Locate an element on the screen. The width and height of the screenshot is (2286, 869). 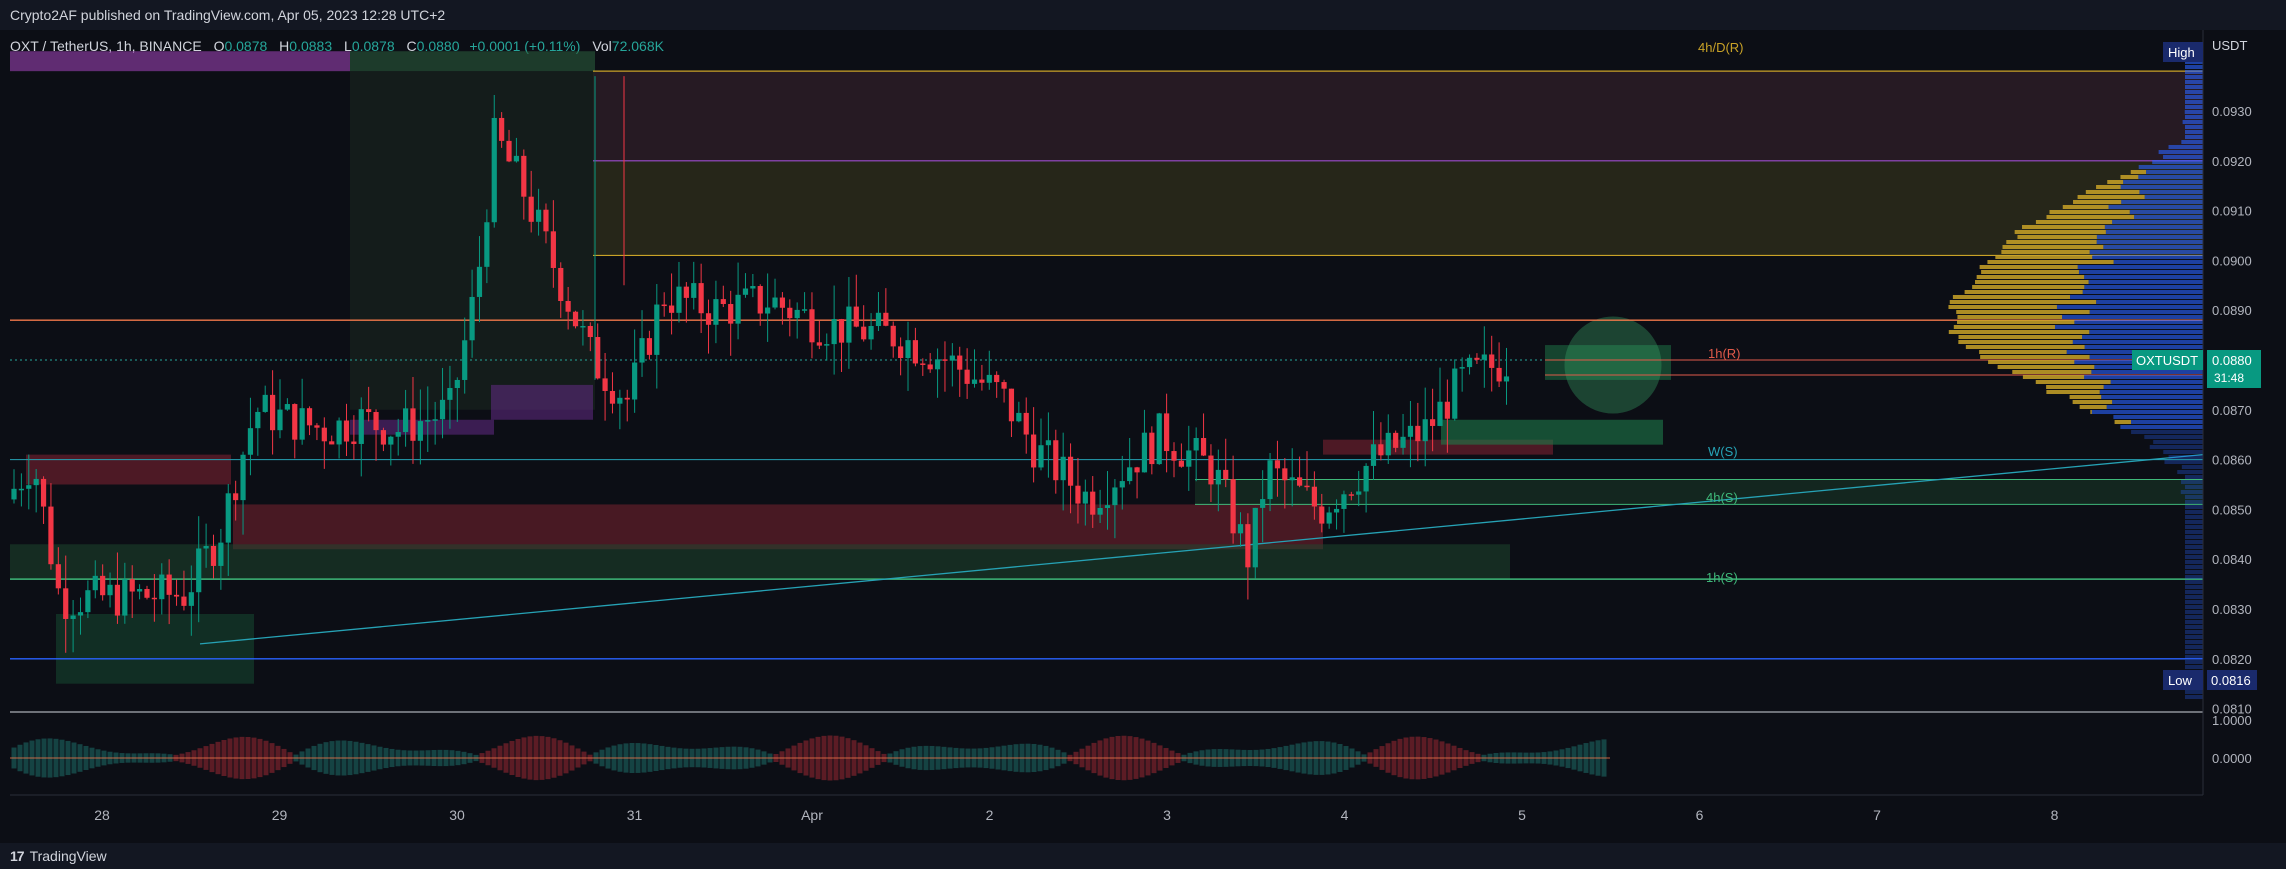
price-tick: 0.0920 is located at coordinates (2232, 161).